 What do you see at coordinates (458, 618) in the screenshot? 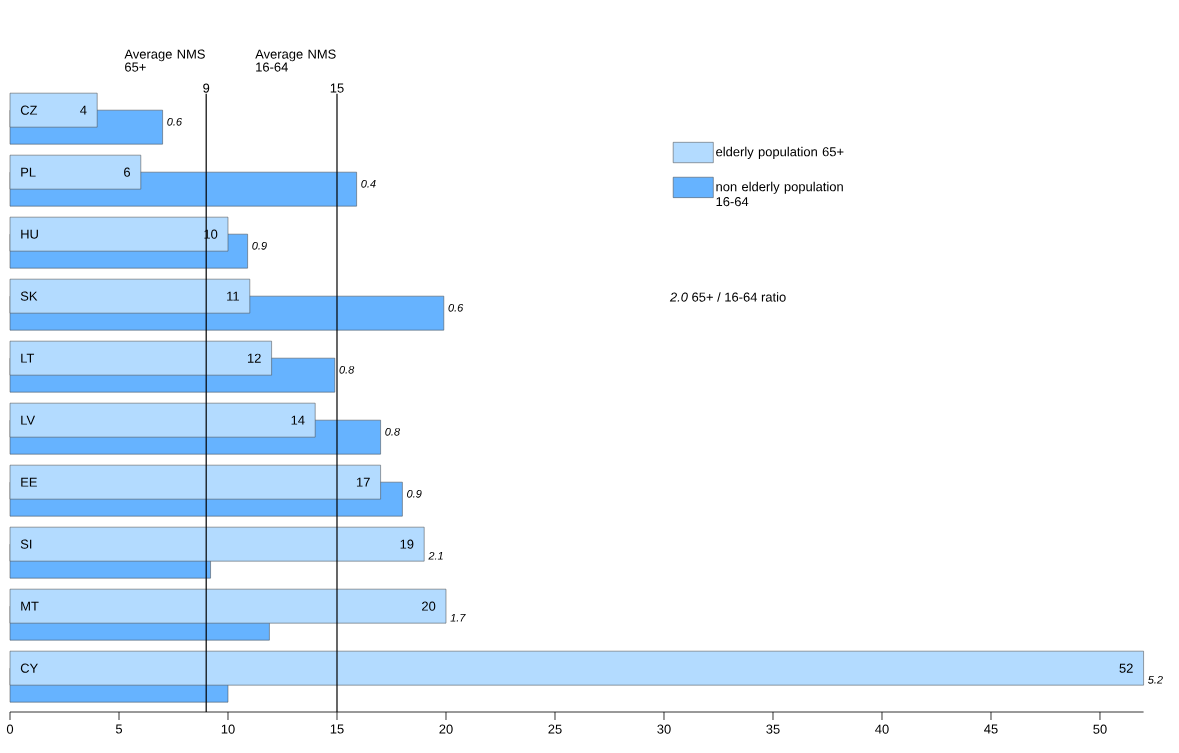
I see `annotation: 1.7` at bounding box center [458, 618].